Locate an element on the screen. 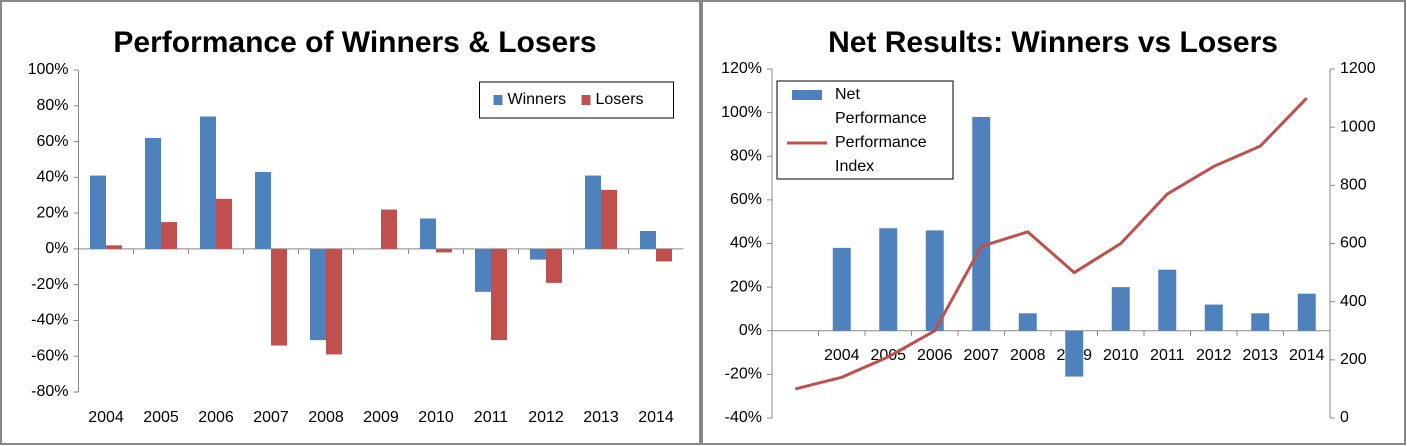 This screenshot has width=1407, height=446. y2-tick-label: 600 is located at coordinates (1353, 243).